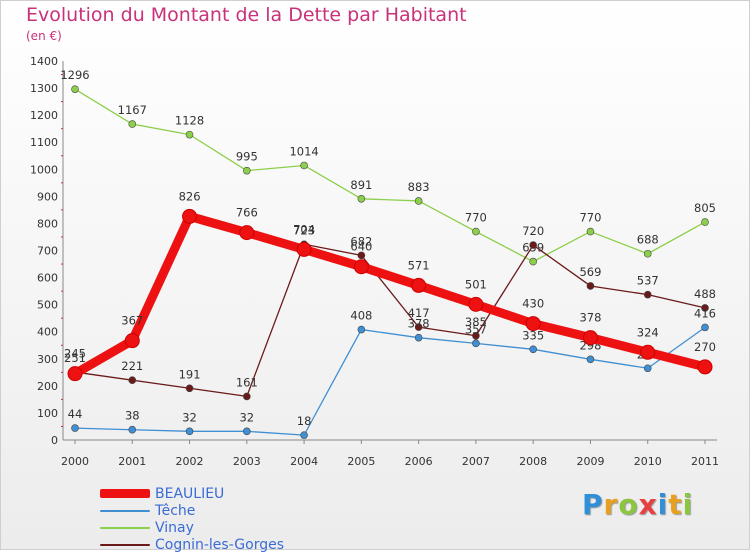  What do you see at coordinates (476, 329) in the screenshot?
I see `data-label-1: 357` at bounding box center [476, 329].